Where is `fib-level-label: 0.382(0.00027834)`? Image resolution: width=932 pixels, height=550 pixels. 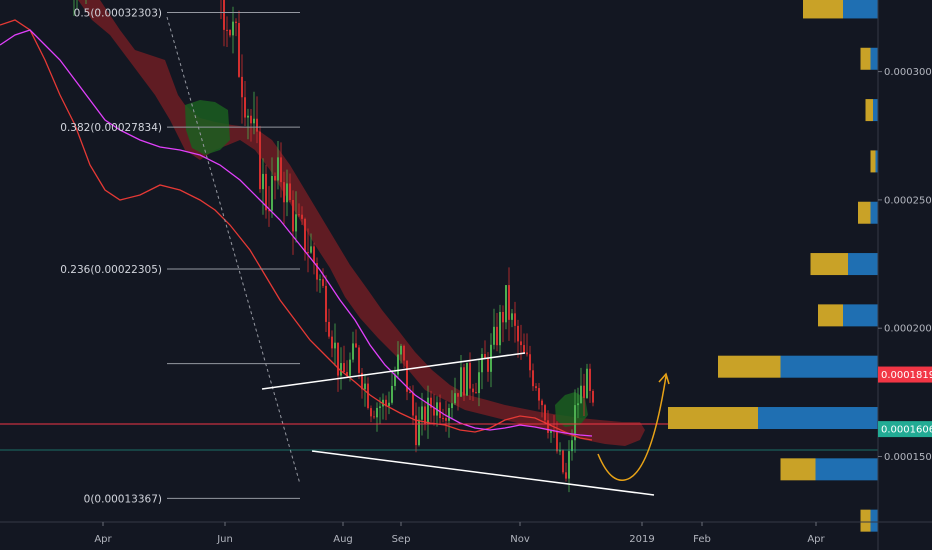
fib-level-label: 0.382(0.00027834) is located at coordinates (111, 128).